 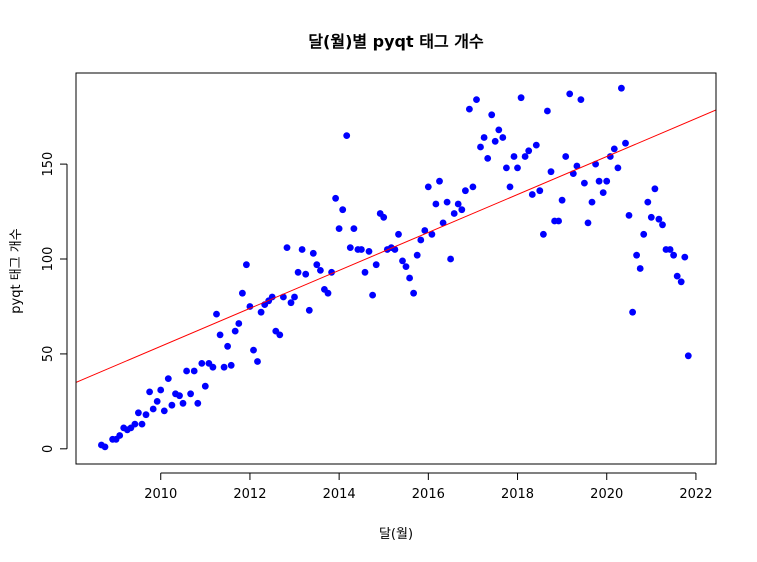 What do you see at coordinates (517, 494) in the screenshot?
I see `x-tick-label: 2018` at bounding box center [517, 494].